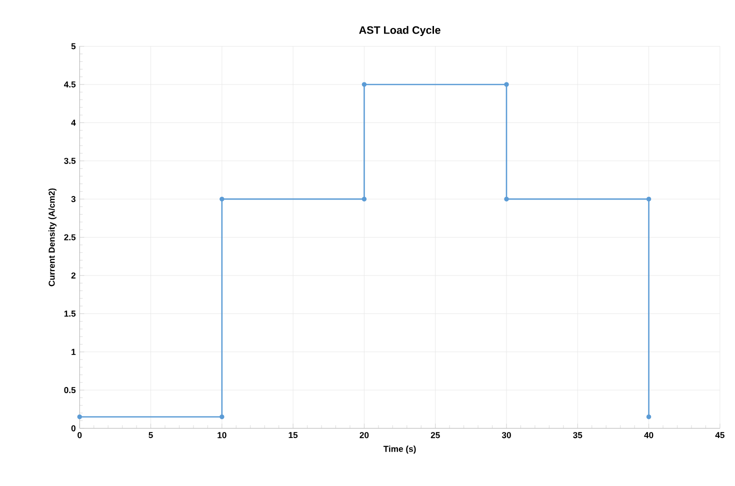  Describe the element at coordinates (70, 161) in the screenshot. I see `y-tick-label: 3.5` at that location.